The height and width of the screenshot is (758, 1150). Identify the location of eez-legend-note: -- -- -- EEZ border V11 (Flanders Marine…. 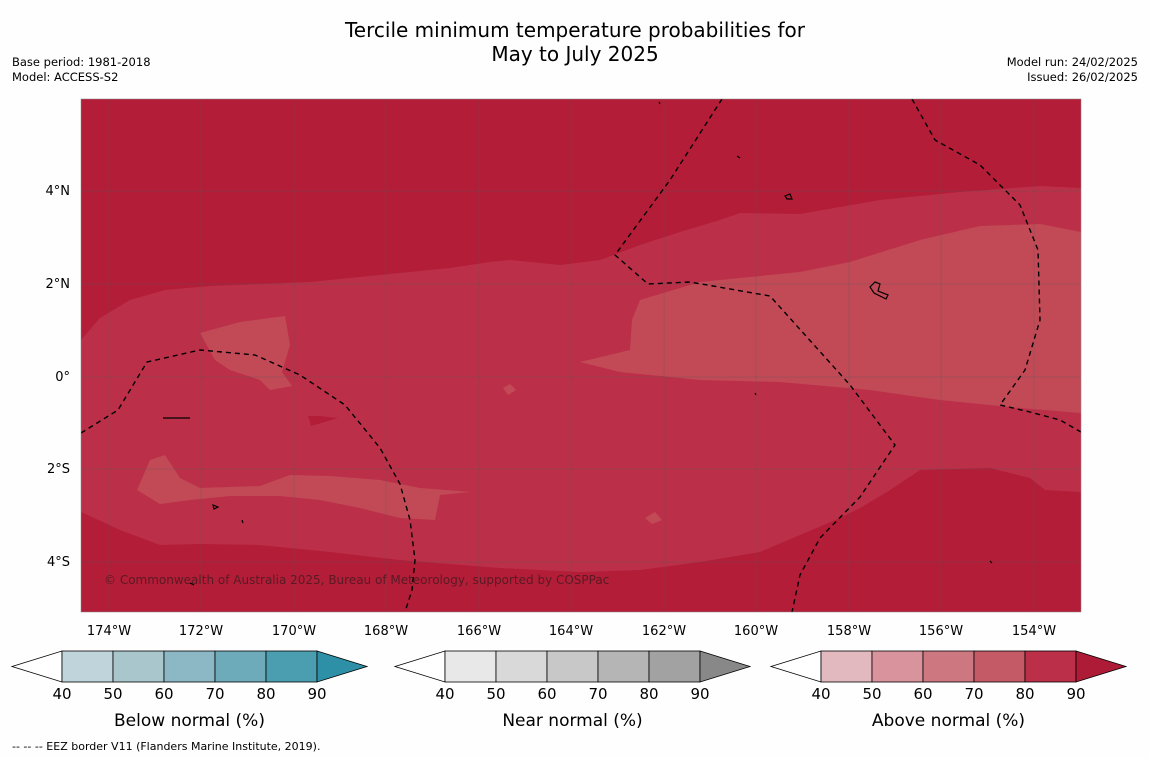
(166, 746).